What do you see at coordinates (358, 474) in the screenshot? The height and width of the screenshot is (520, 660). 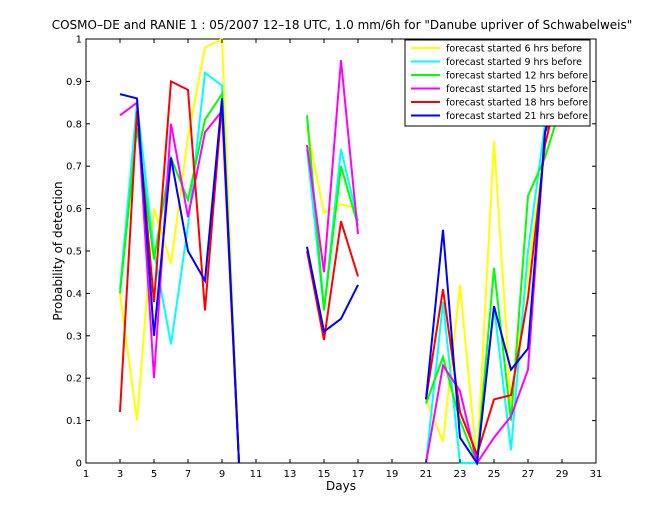 I see `x-tick-label: 17` at bounding box center [358, 474].